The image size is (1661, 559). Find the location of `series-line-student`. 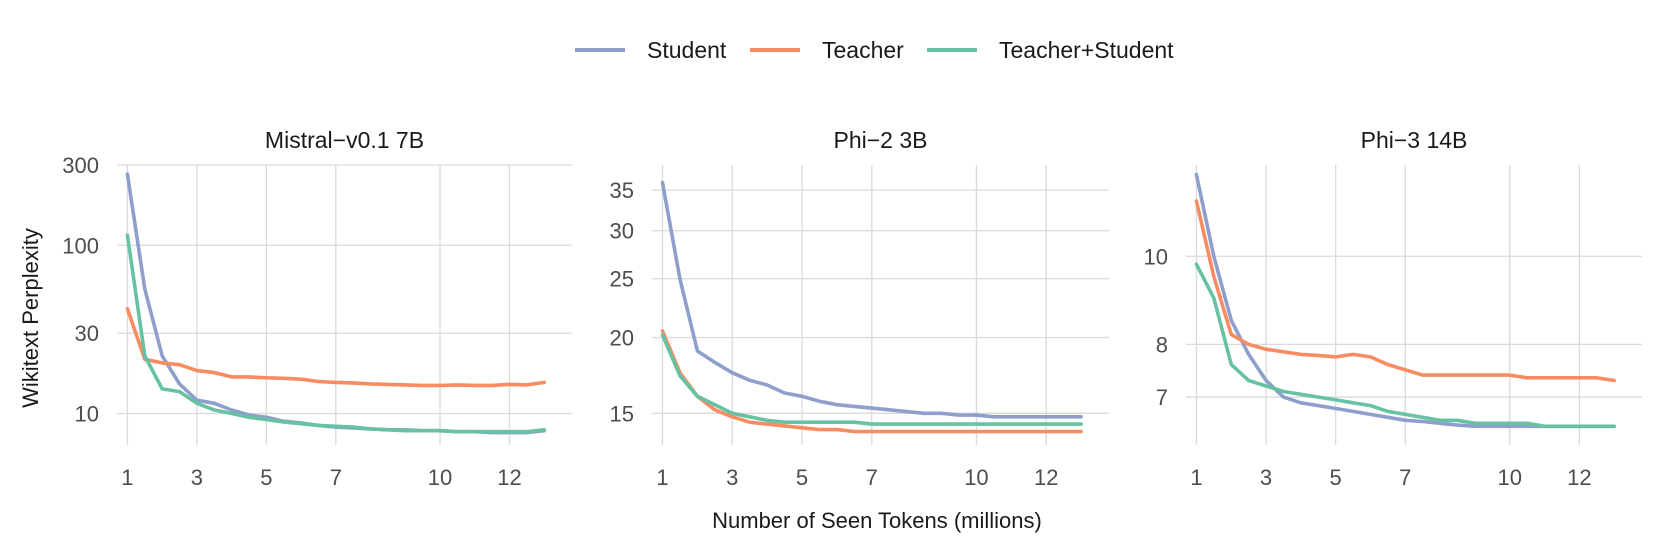

series-line-student is located at coordinates (871, 299).